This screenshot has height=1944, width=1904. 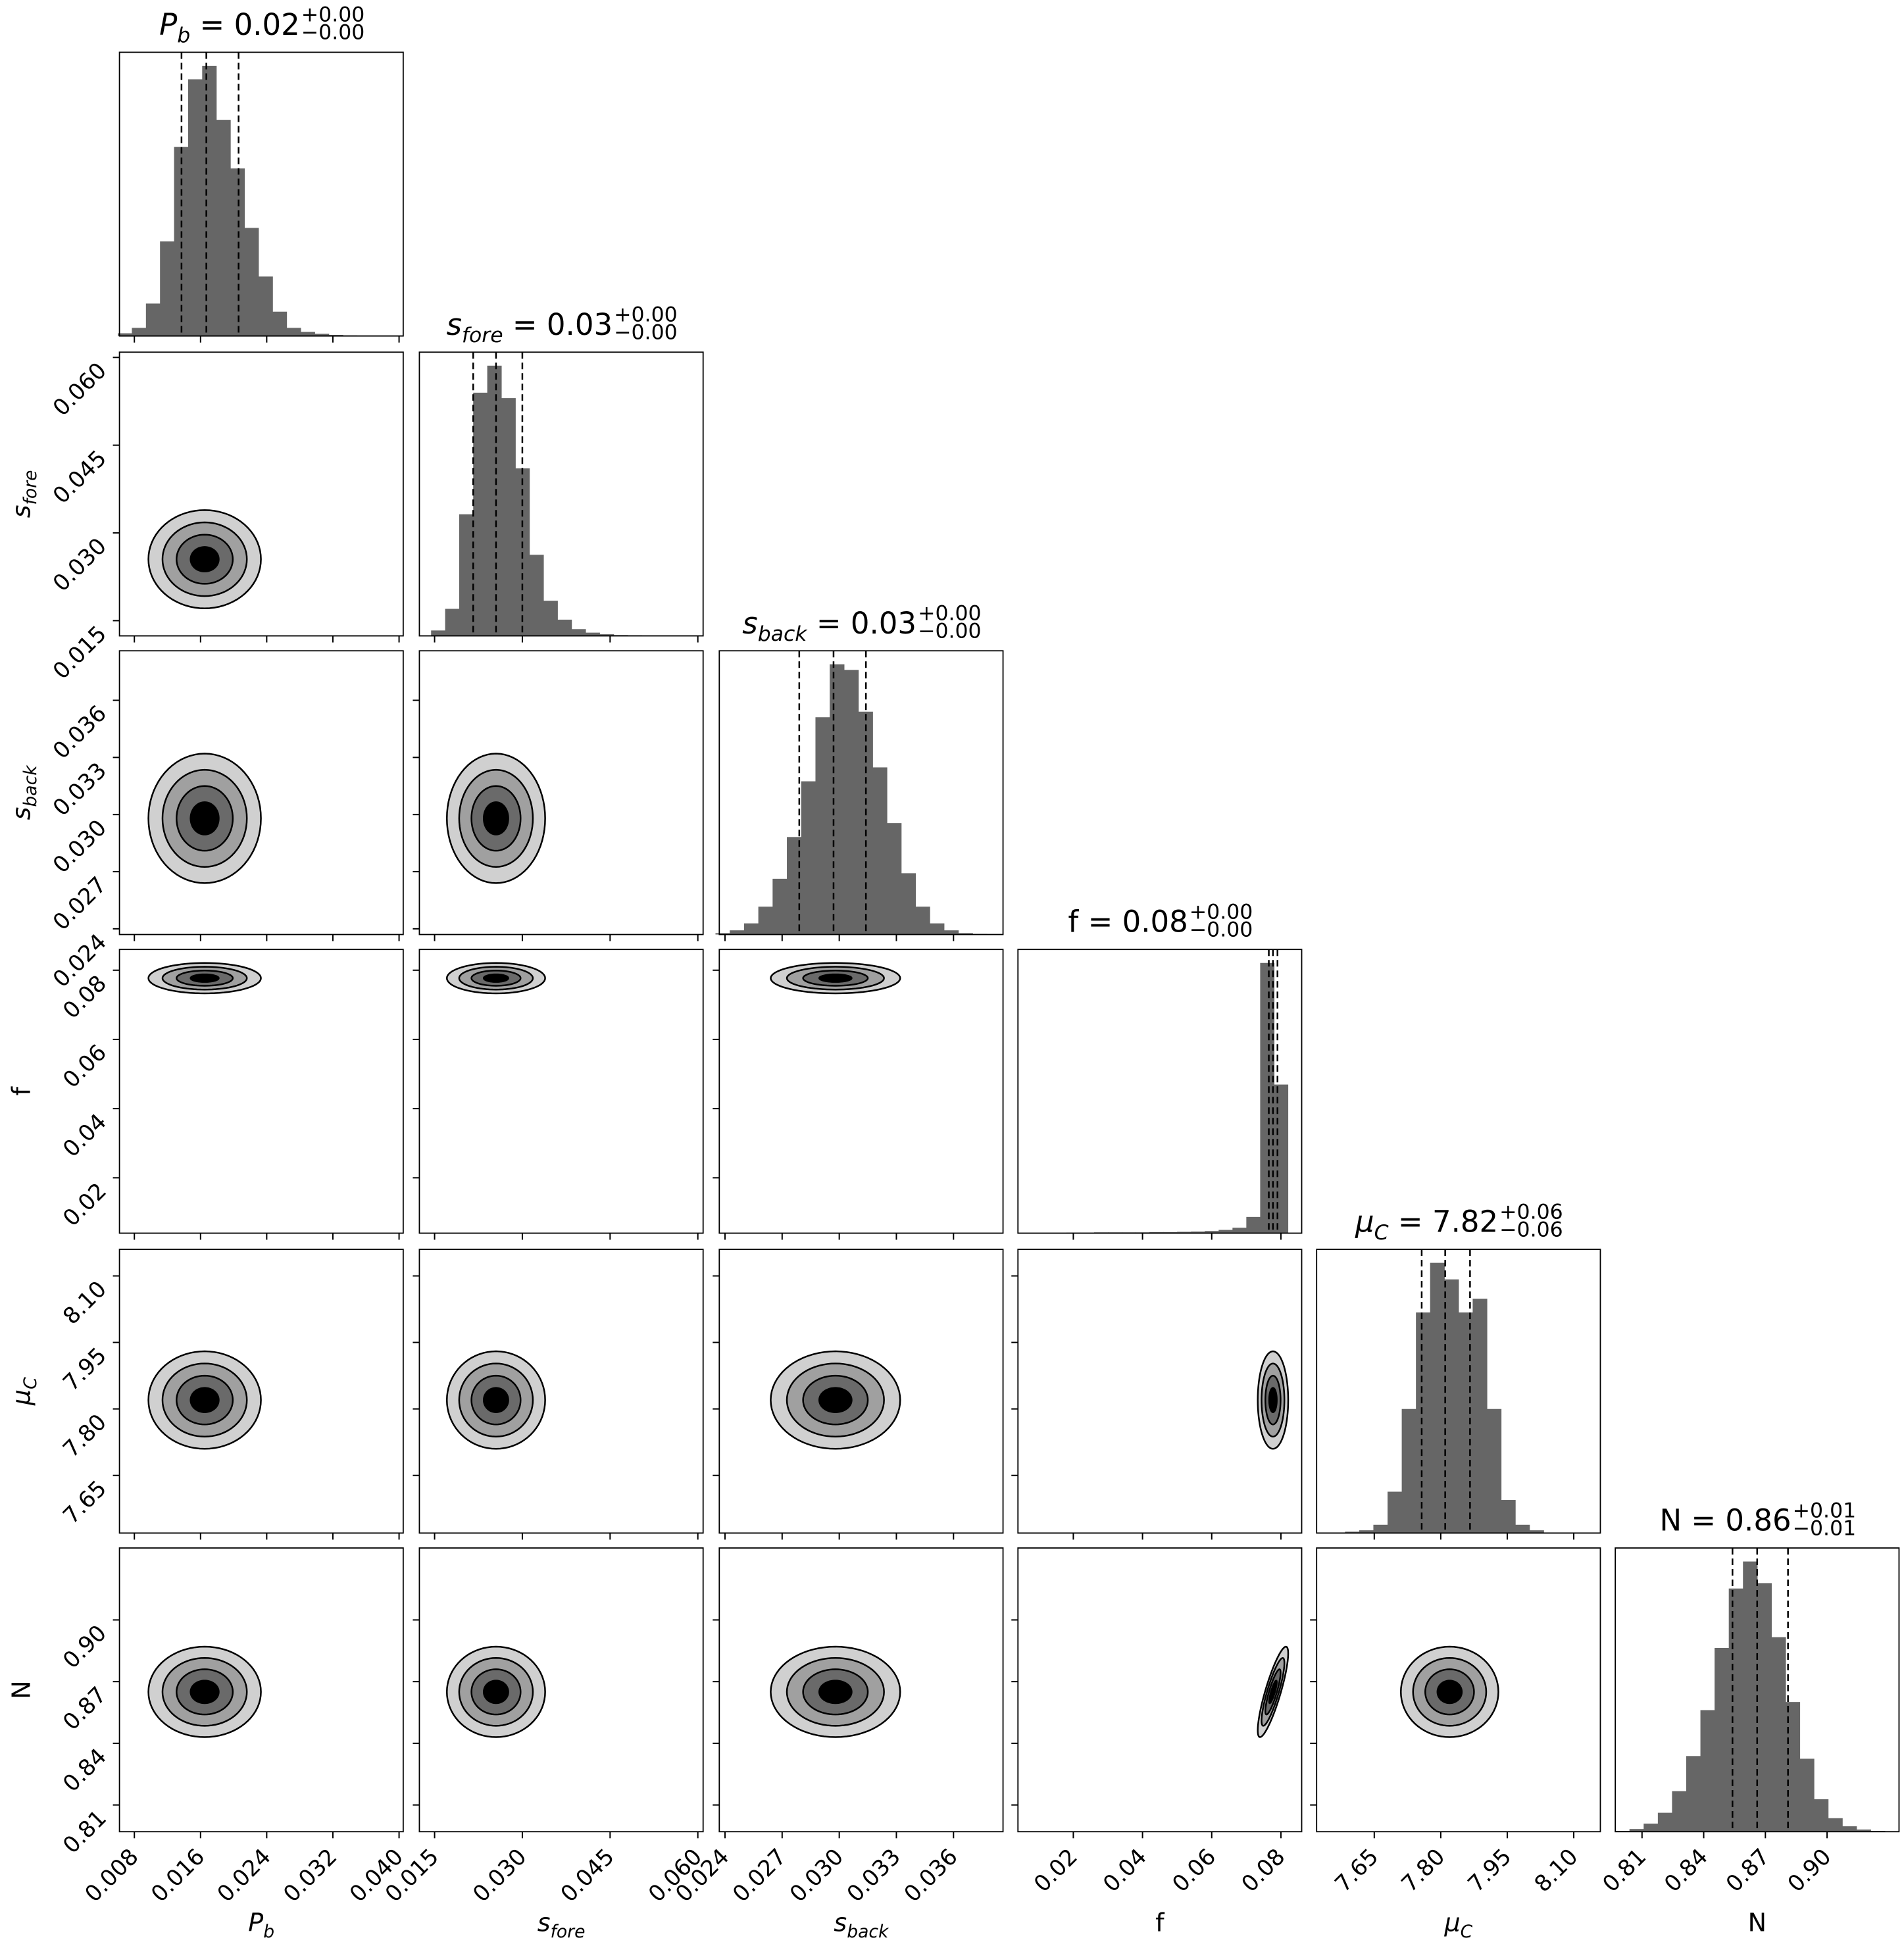 What do you see at coordinates (829, 626) in the screenshot?
I see `panel-title: sback = 0.03` at bounding box center [829, 626].